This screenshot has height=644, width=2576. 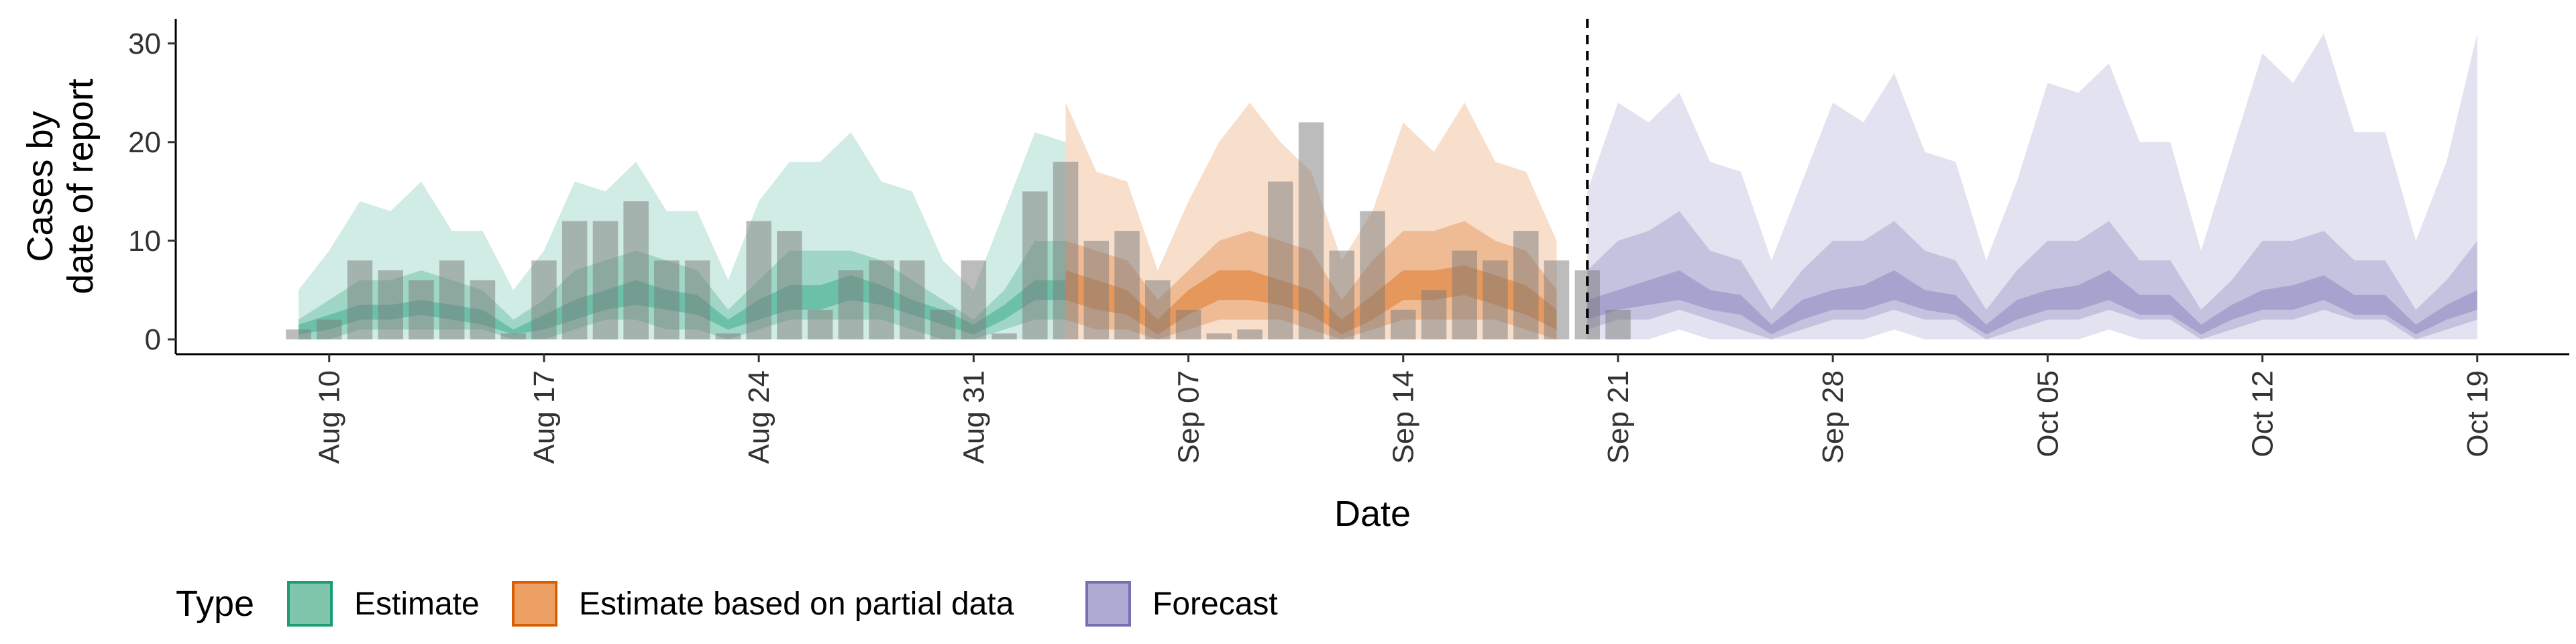 I want to click on x-tick-label: Sep 14, so click(x=1403, y=417).